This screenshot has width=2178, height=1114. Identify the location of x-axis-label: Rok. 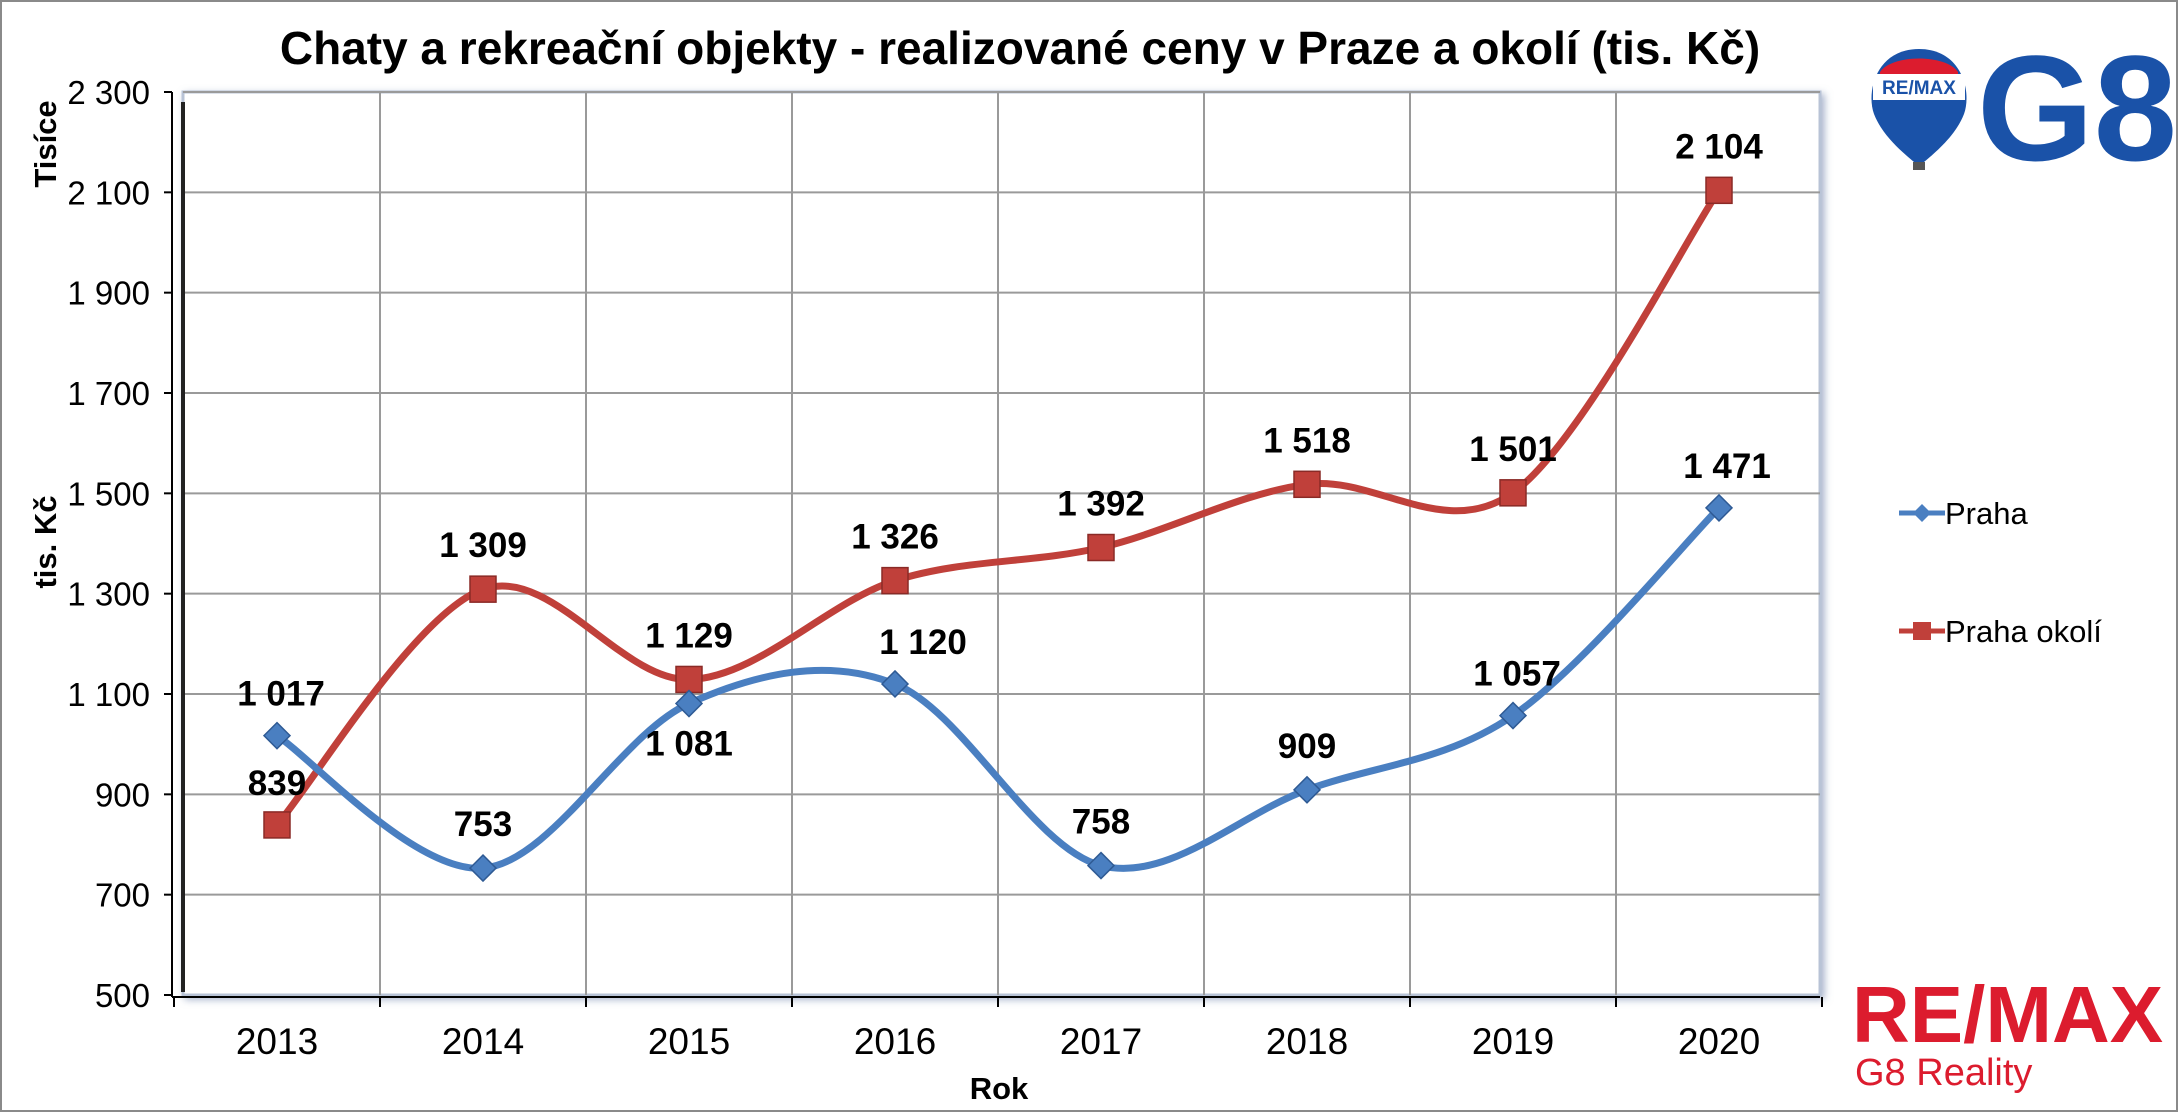
(999, 1088).